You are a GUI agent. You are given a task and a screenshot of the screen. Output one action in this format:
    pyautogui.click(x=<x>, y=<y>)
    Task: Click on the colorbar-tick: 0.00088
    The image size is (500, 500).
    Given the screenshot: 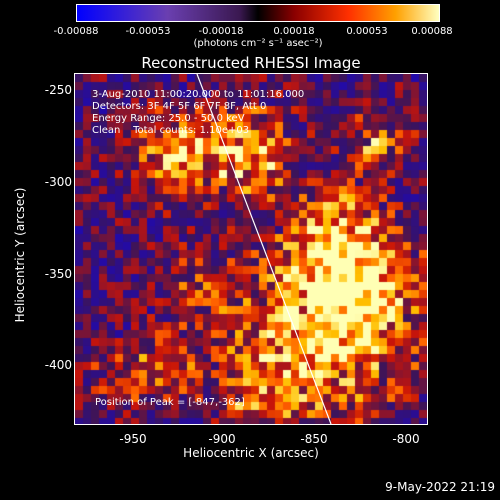 What is the action you would take?
    pyautogui.click(x=432, y=31)
    